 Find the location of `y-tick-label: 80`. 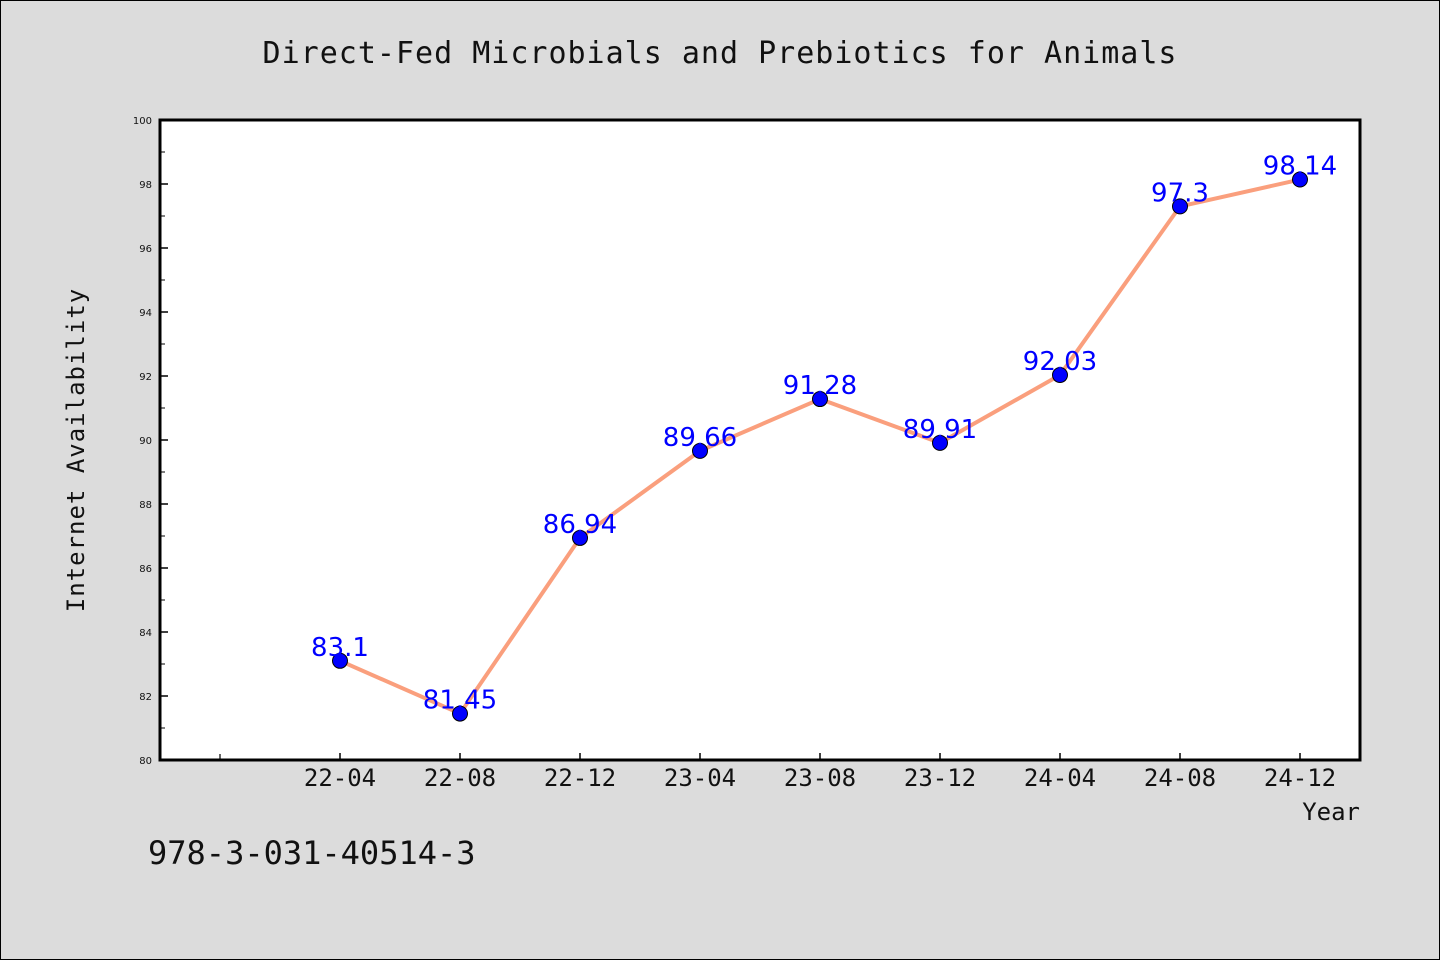

y-tick-label: 80 is located at coordinates (145, 761).